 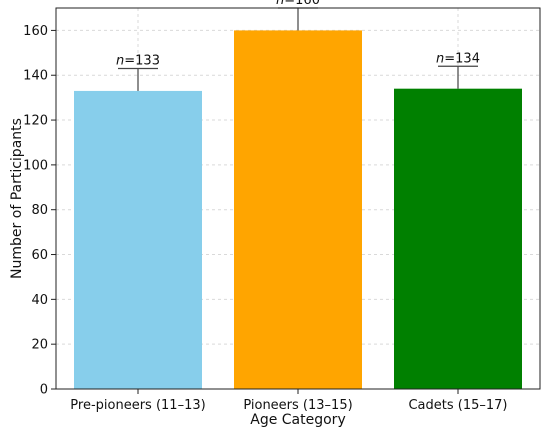 What do you see at coordinates (297, 405) in the screenshot?
I see `x-tick-label: Pioneers (13–15)` at bounding box center [297, 405].